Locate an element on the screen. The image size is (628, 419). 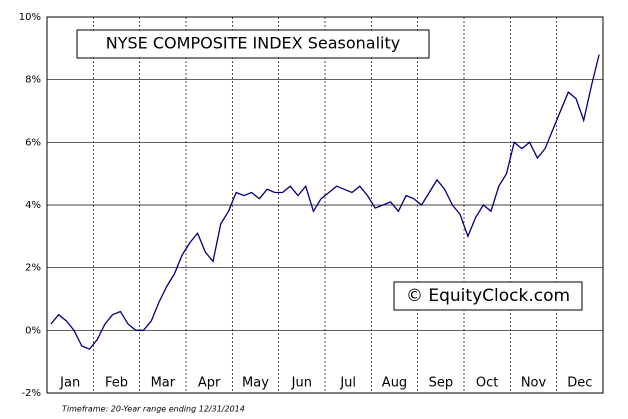
x-tick-label: Jan is located at coordinates (69, 383).